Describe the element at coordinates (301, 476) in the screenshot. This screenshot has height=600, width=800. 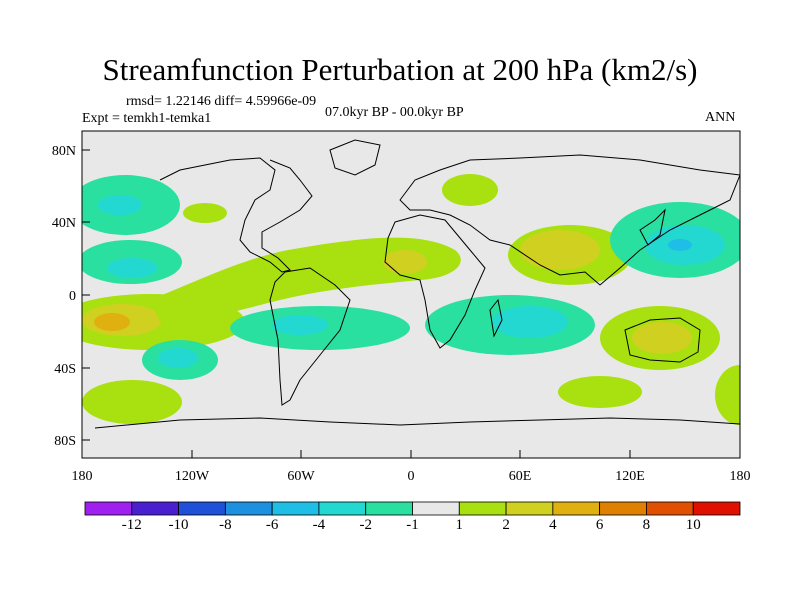
I see `lon-tick-label: 60W` at that location.